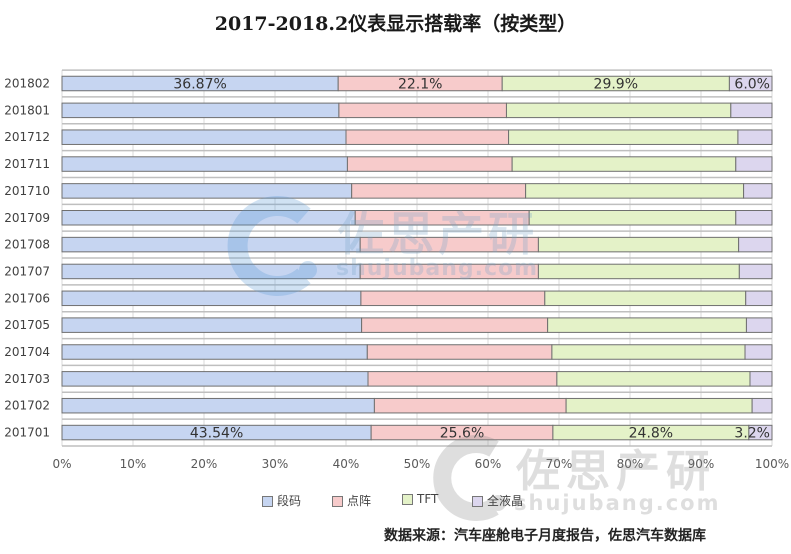 The width and height of the screenshot is (791, 554). I want to click on legend-item: 点阵, so click(351, 500).